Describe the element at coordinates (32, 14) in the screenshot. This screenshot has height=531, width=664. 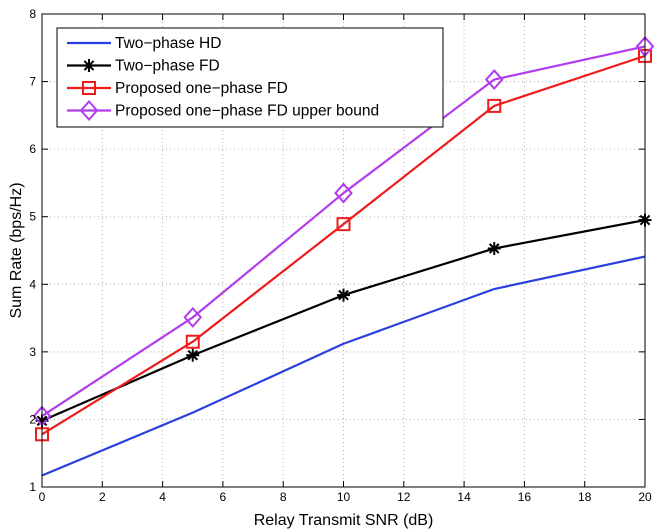
I see `y-tick-label: 8` at that location.